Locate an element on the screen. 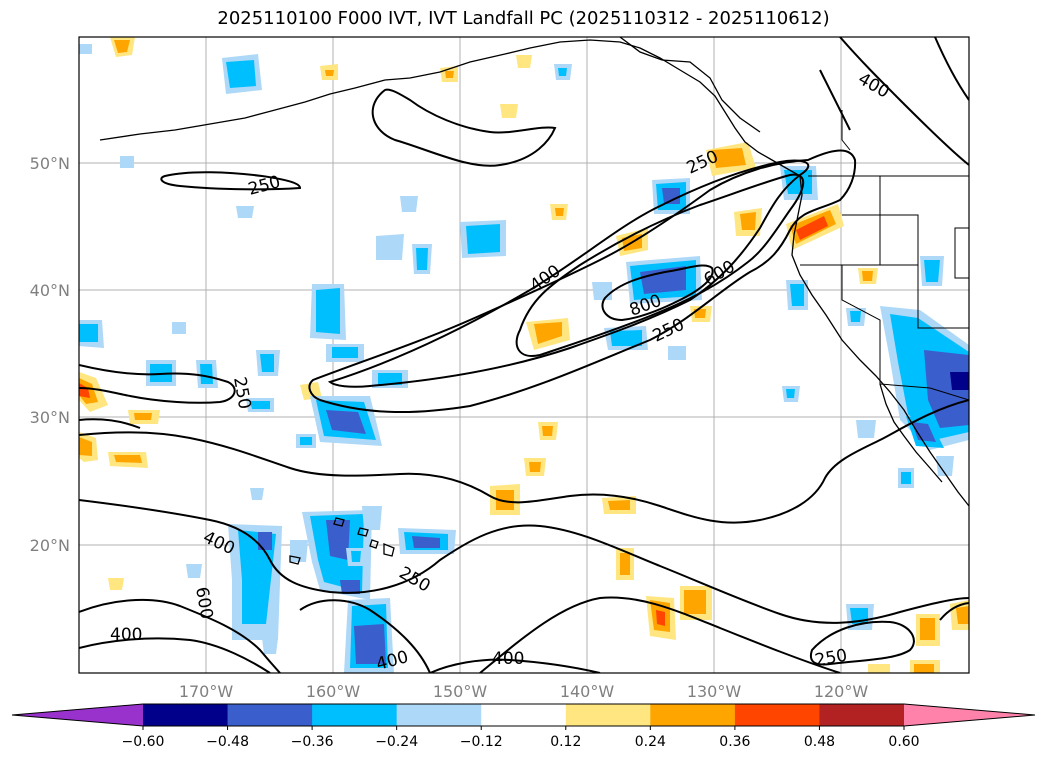  colorbar-tick-label: 0.60 is located at coordinates (903, 742).